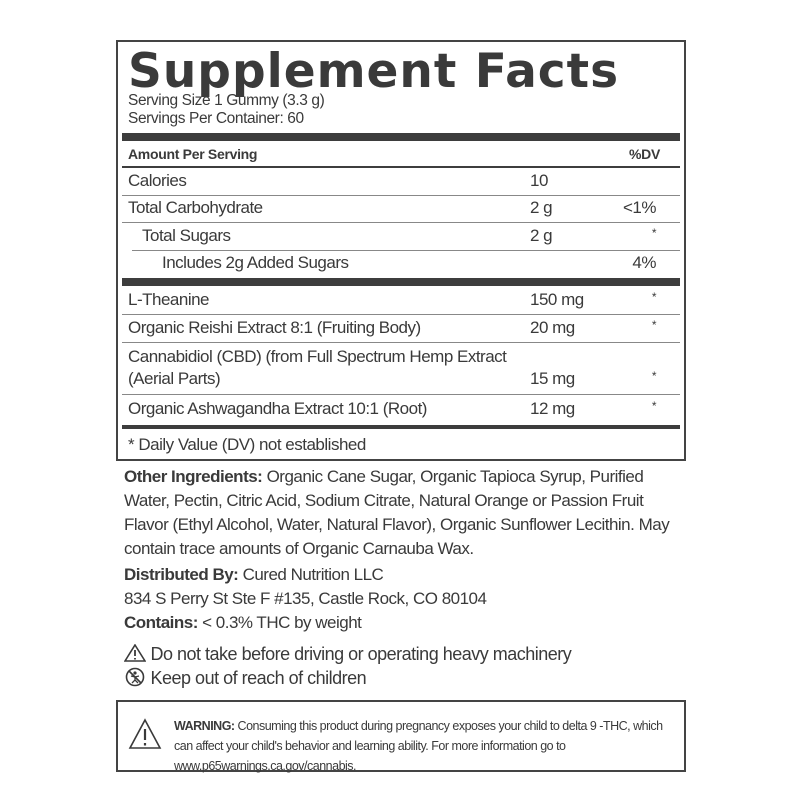 The height and width of the screenshot is (800, 800). What do you see at coordinates (254, 574) in the screenshot?
I see `distributed-by: Distributed By: Cured Nutrition LLC` at bounding box center [254, 574].